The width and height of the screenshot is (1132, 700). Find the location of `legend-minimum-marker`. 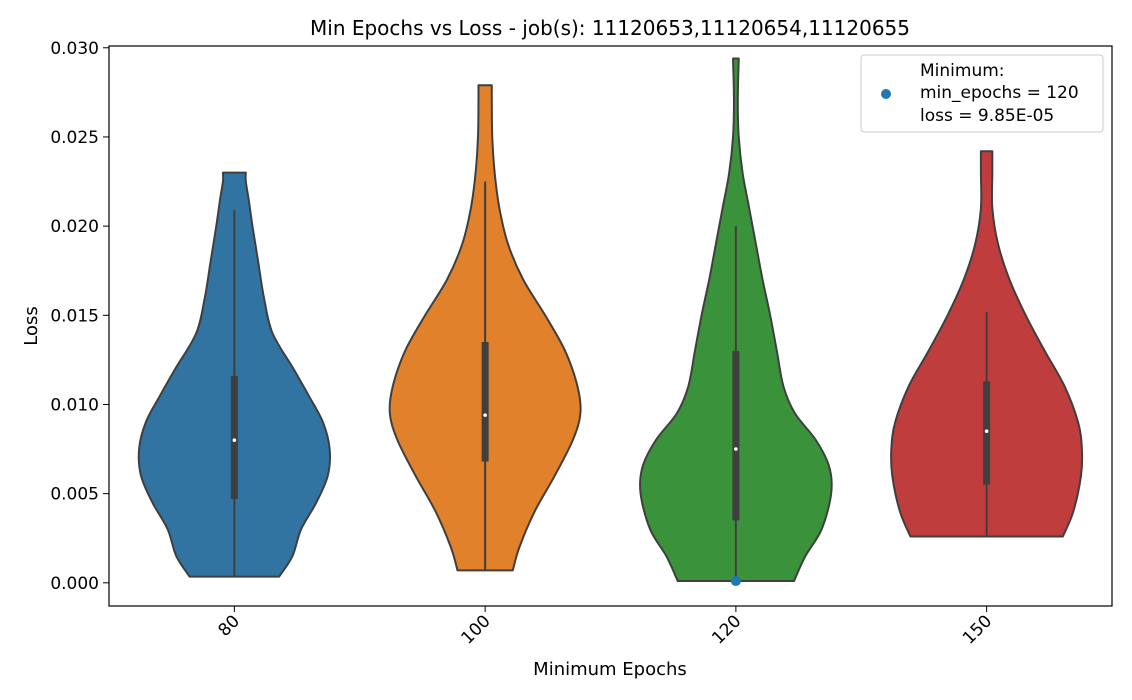

legend-minimum-marker is located at coordinates (886, 94).